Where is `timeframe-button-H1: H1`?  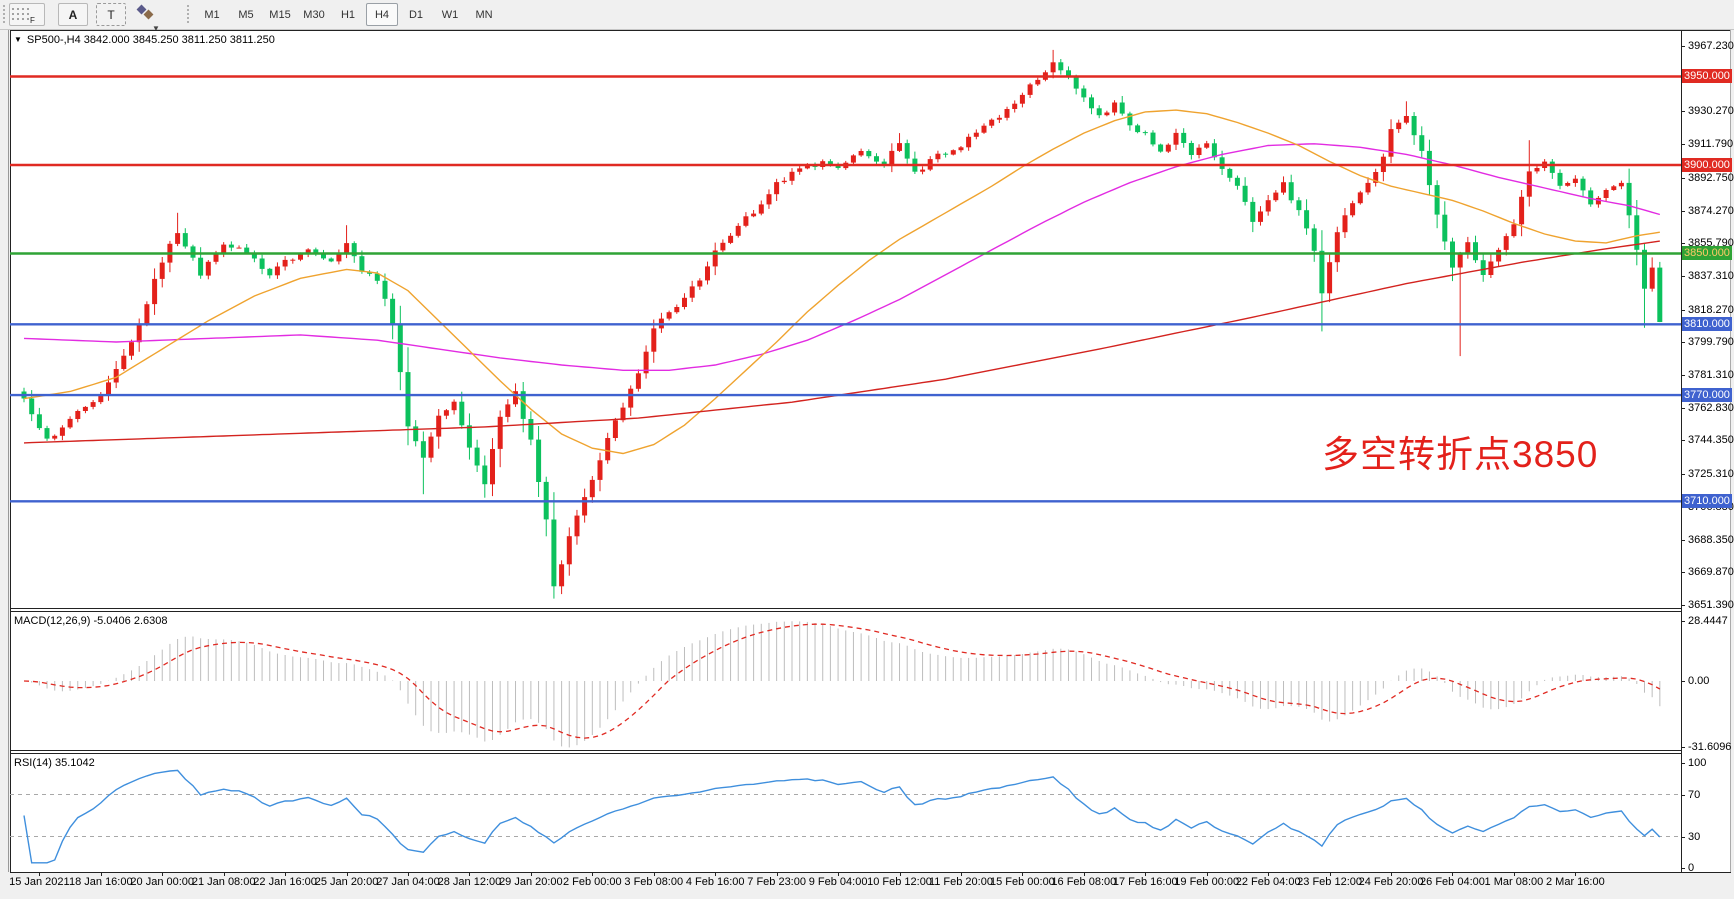 timeframe-button-H1: H1 is located at coordinates (348, 14).